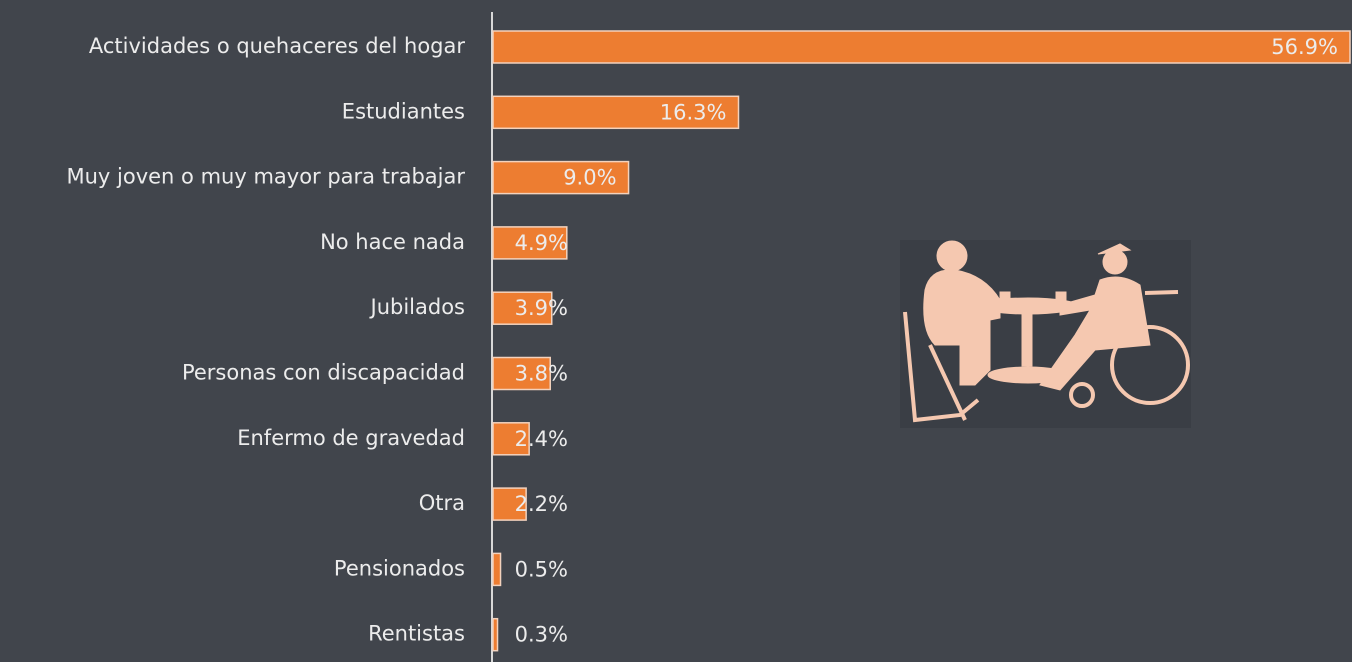 This screenshot has width=1352, height=662. I want to click on value-label: 9.0%, so click(589, 178).